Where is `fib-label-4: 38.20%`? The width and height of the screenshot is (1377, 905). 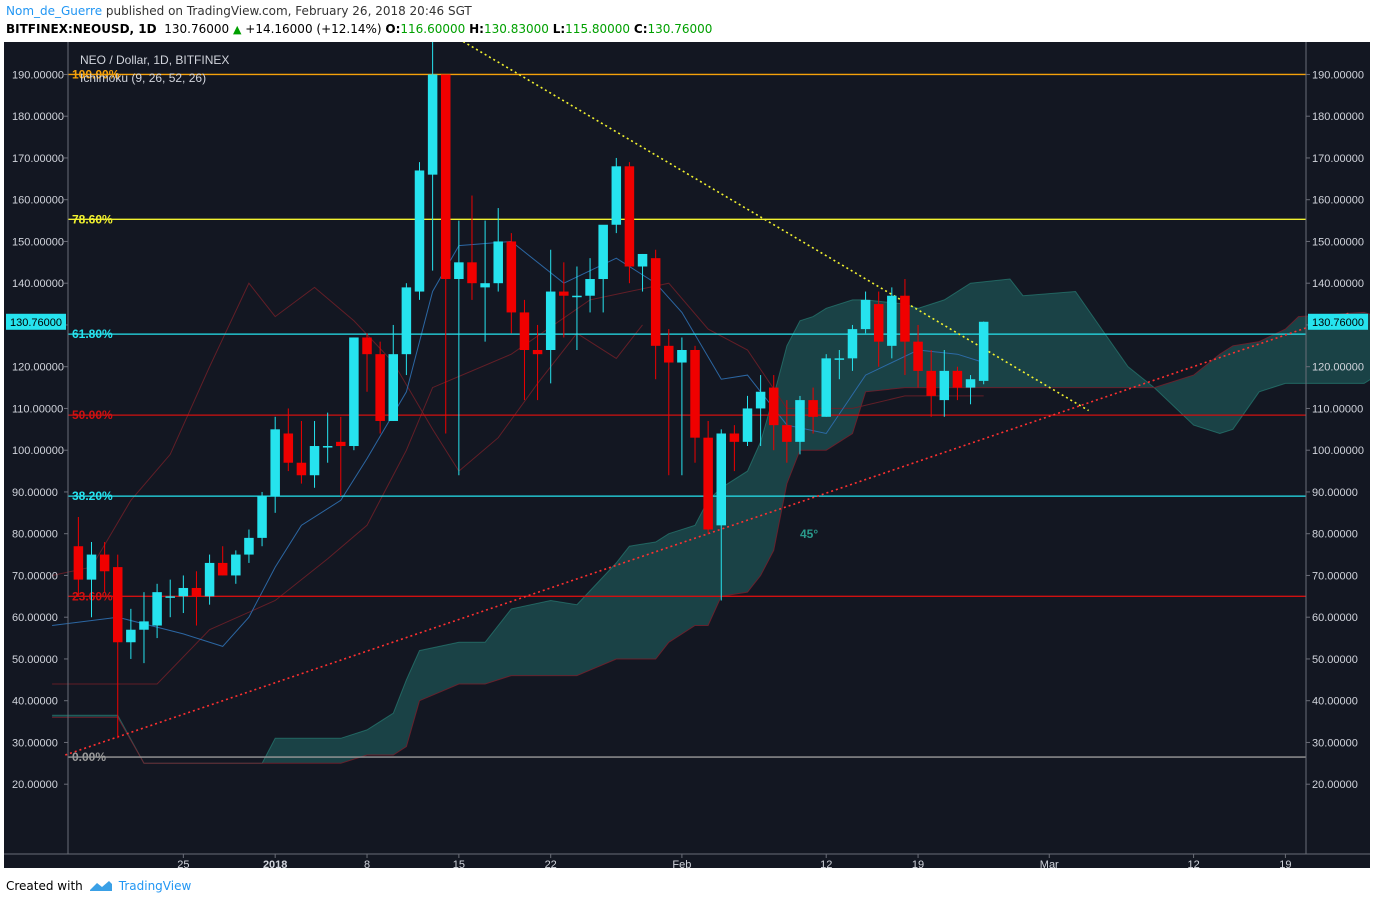 fib-label-4: 38.20% is located at coordinates (92, 496).